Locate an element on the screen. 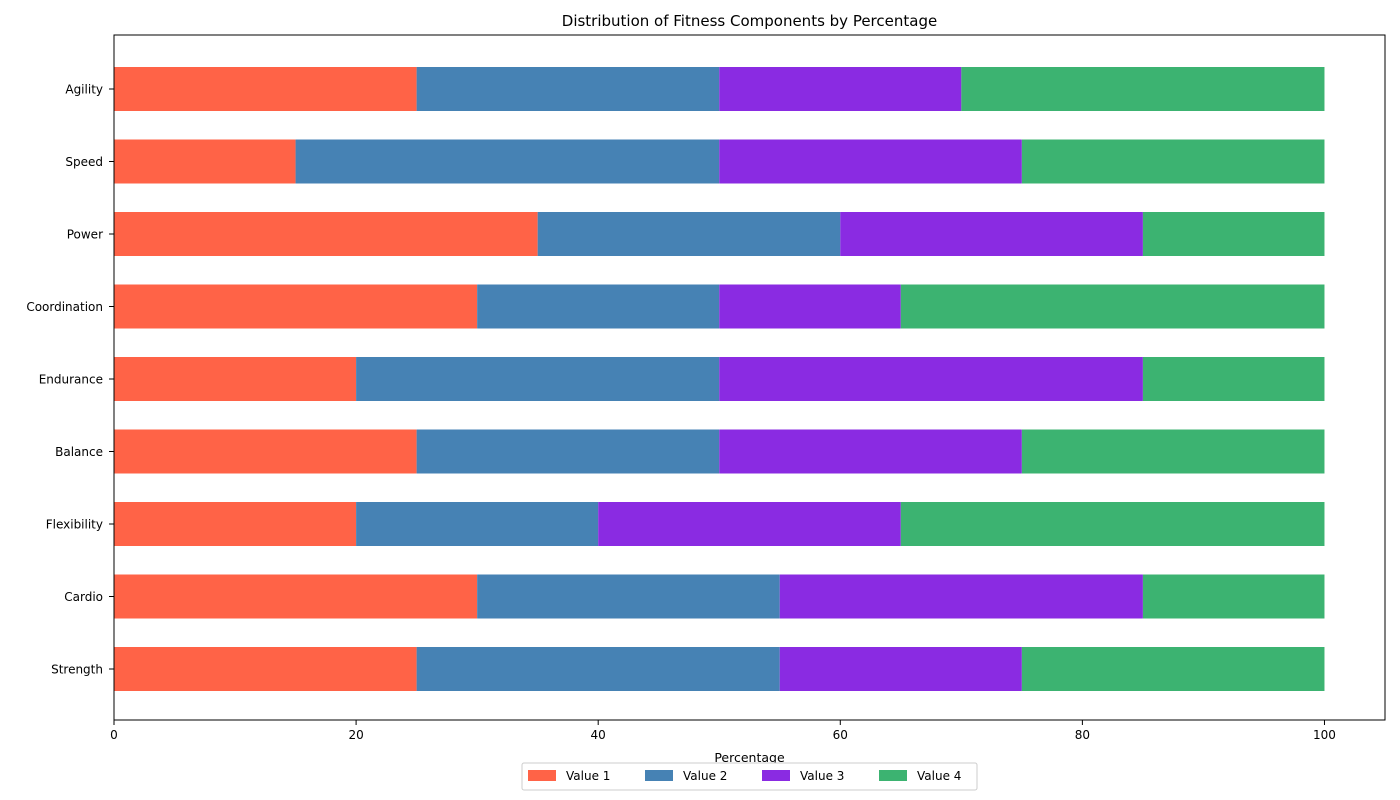 Image resolution: width=1400 pixels, height=800 pixels. legend-label-series-4: Value 4 is located at coordinates (939, 776).